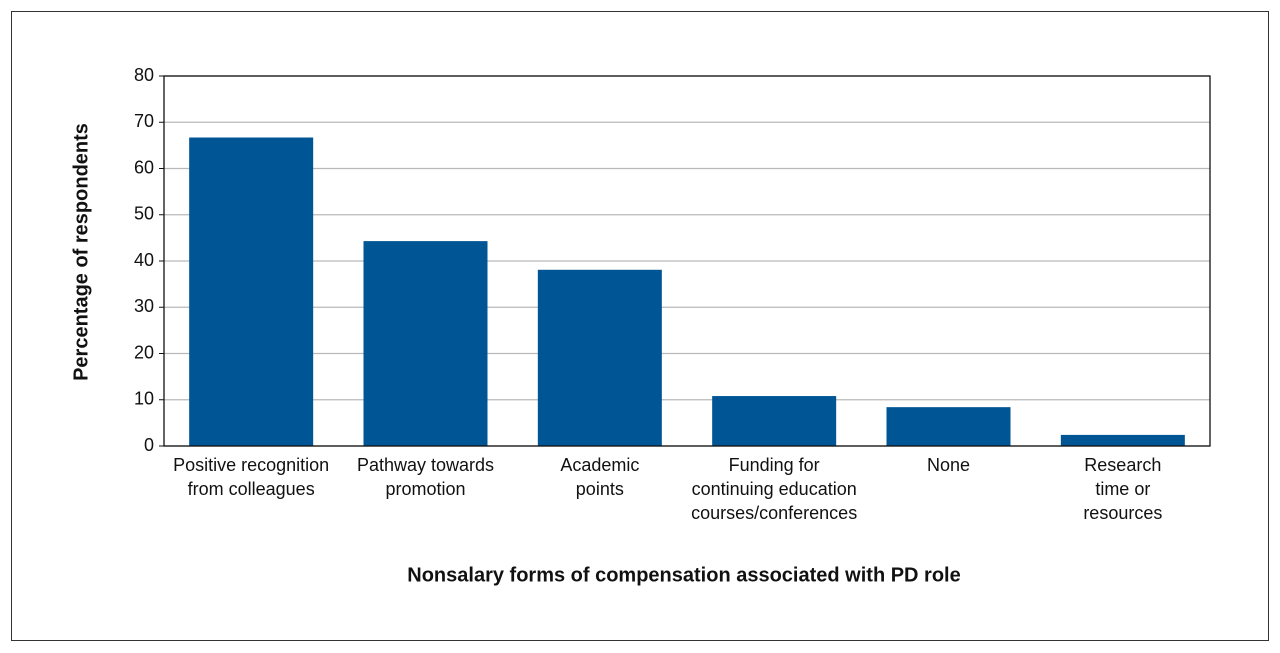  I want to click on x-tick-label-line: Academic, so click(599, 465).